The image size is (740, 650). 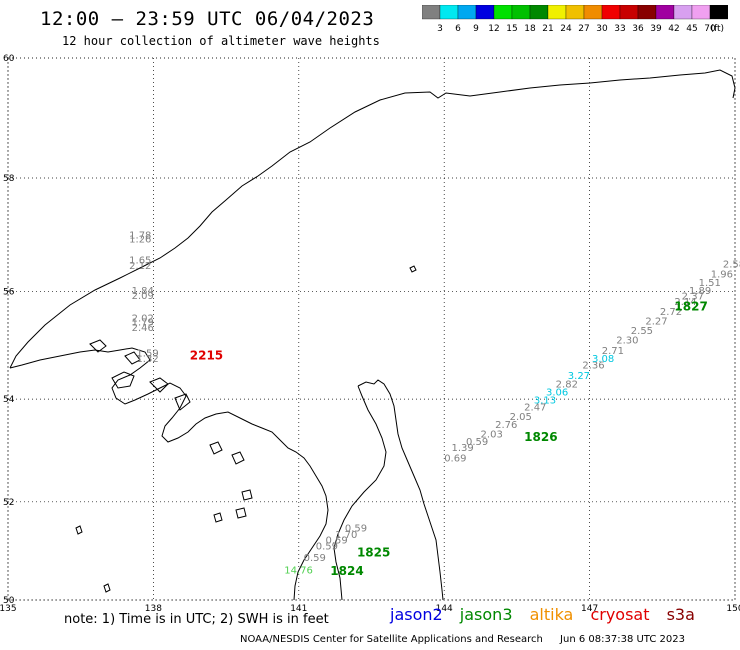 What do you see at coordinates (9, 179) in the screenshot?
I see `lat-tick-label: 58` at bounding box center [9, 179].